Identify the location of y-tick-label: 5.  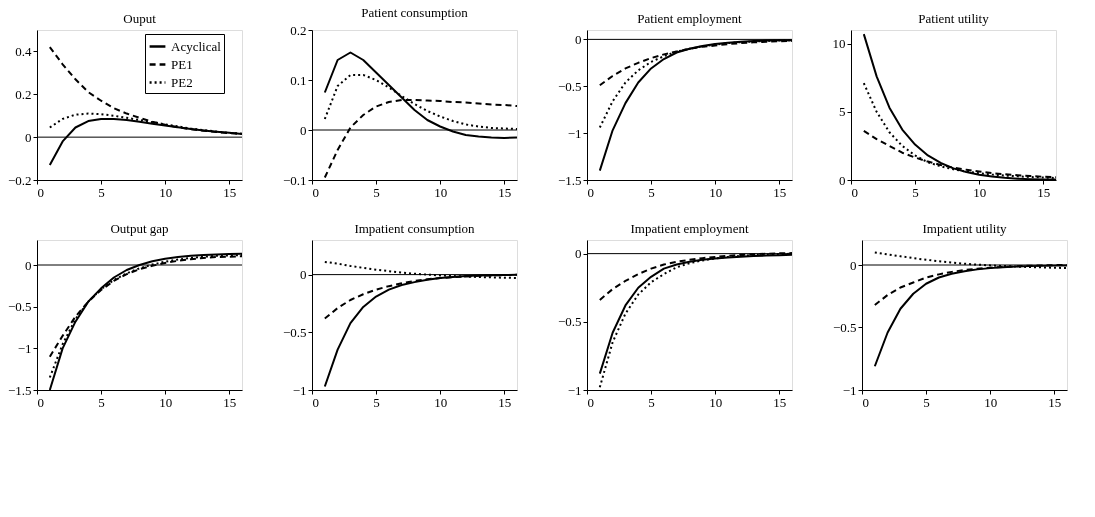
(842, 112).